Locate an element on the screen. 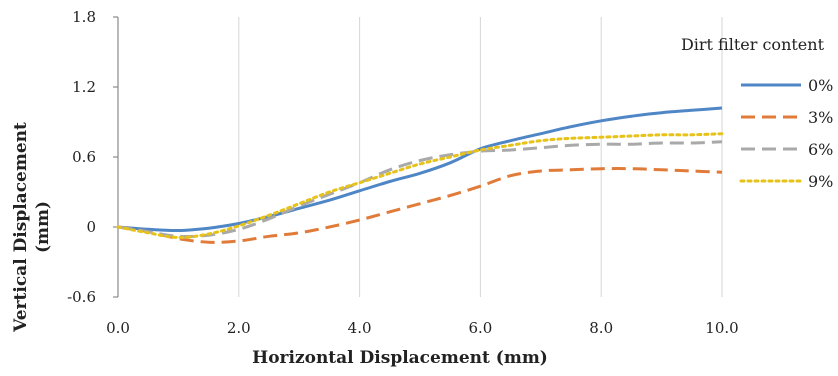 This screenshot has width=838, height=376. x-tick-label: 8.0 is located at coordinates (601, 328).